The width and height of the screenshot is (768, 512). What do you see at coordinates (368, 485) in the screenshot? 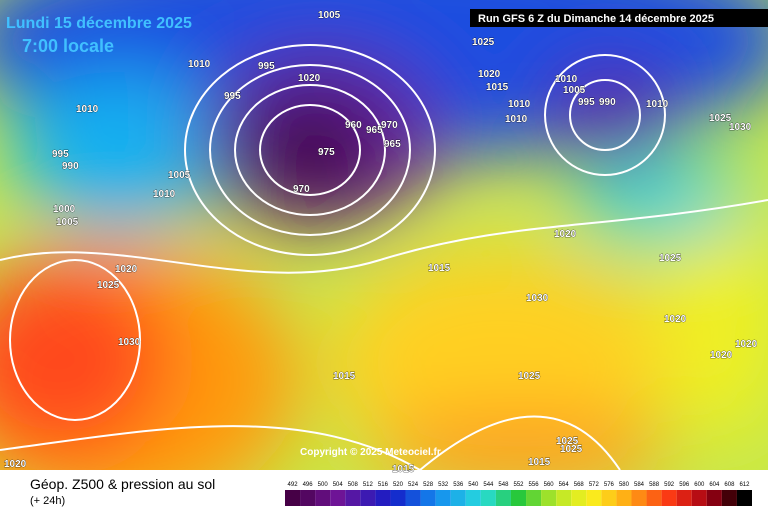
I see `scale-label: 512` at bounding box center [368, 485].